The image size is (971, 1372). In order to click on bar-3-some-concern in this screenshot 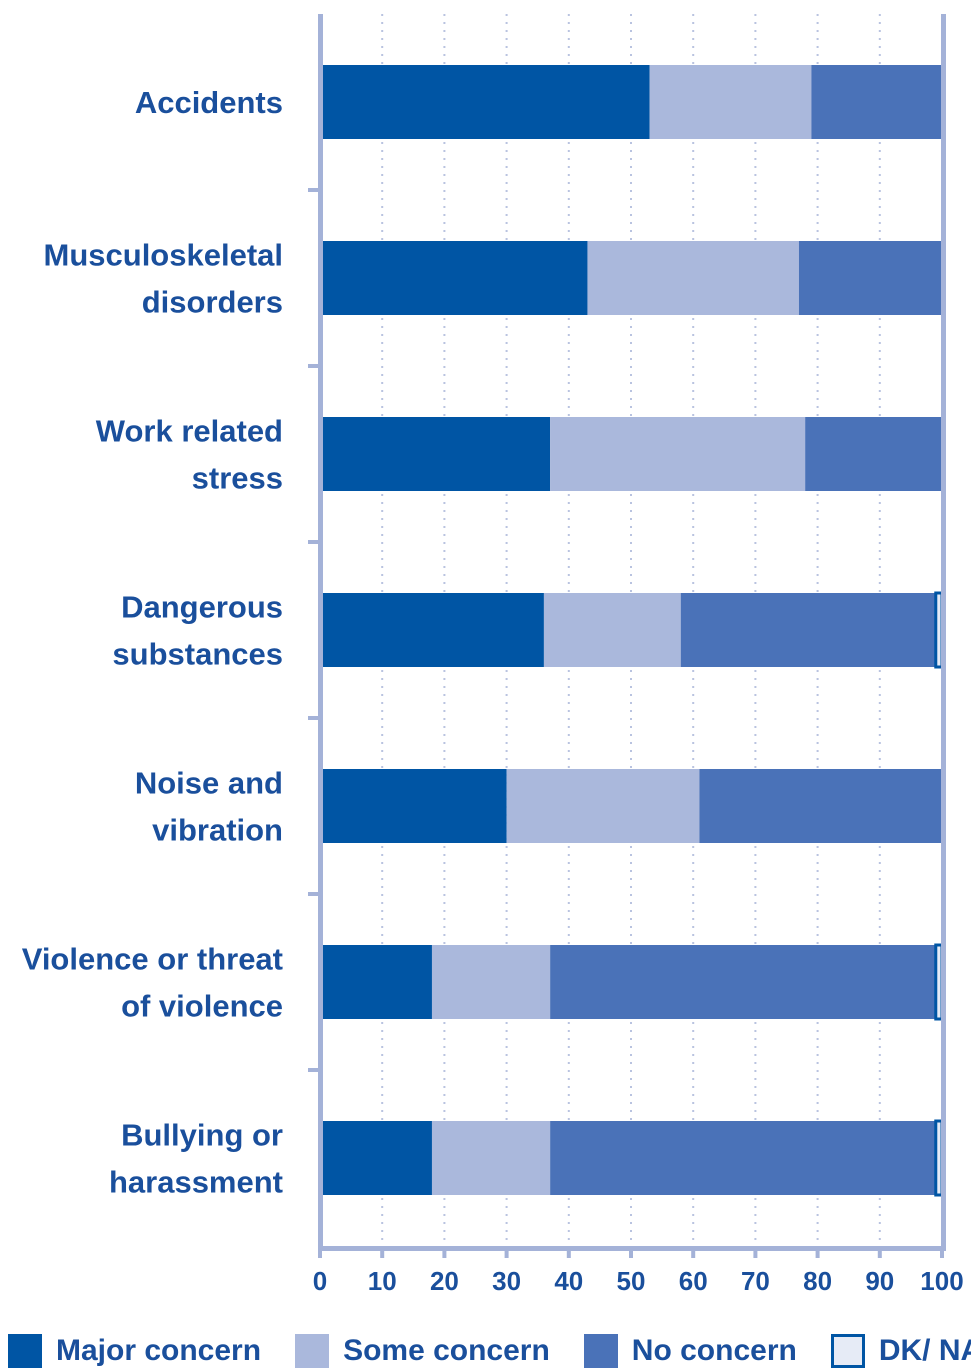, I will do `click(678, 454)`.